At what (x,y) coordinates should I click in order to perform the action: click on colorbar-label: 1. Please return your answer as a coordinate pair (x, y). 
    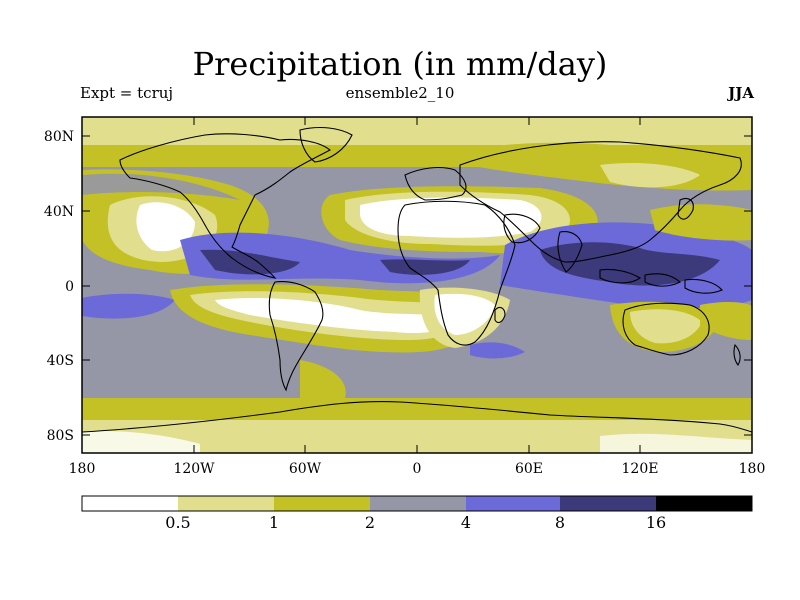
    Looking at the image, I should click on (274, 522).